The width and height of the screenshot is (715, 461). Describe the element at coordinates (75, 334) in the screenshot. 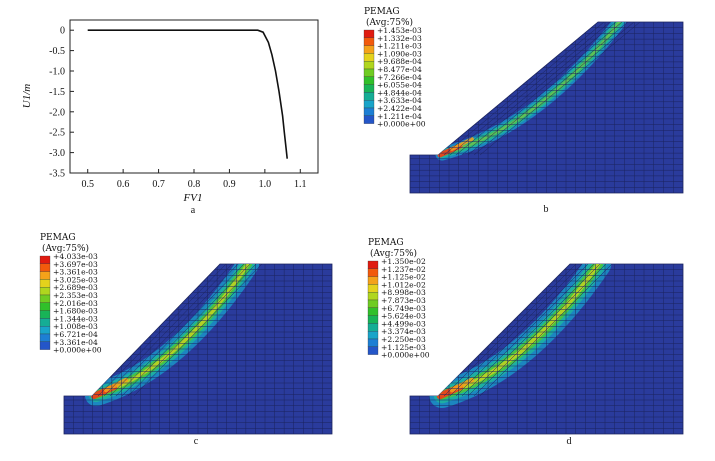

I see `legend-value: +6.721e-04` at that location.